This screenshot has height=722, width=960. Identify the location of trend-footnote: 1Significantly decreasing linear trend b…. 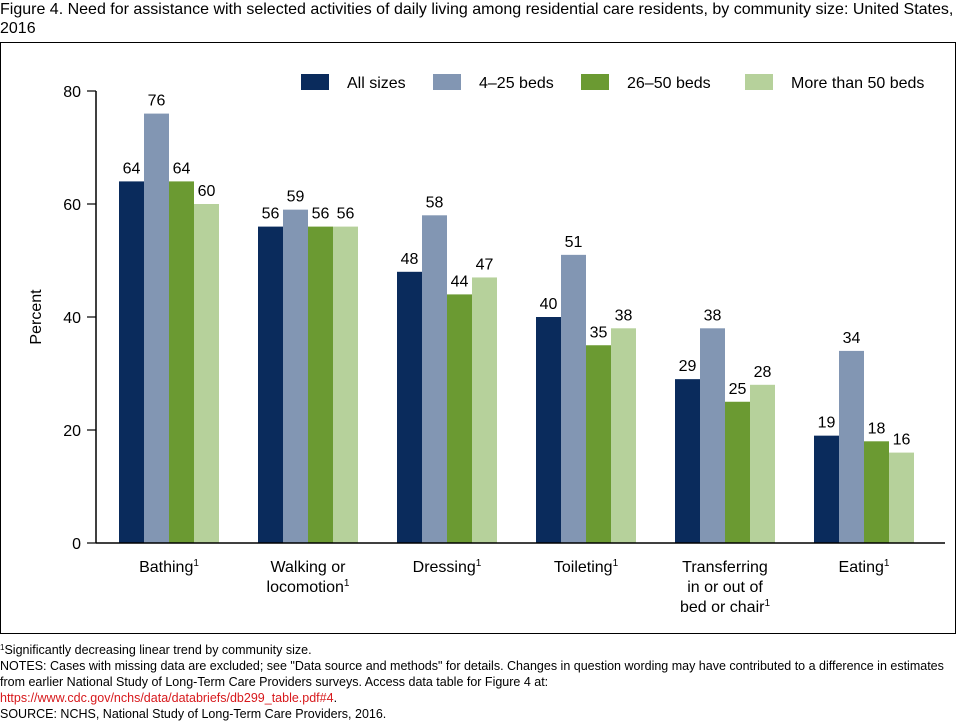
(479, 649).